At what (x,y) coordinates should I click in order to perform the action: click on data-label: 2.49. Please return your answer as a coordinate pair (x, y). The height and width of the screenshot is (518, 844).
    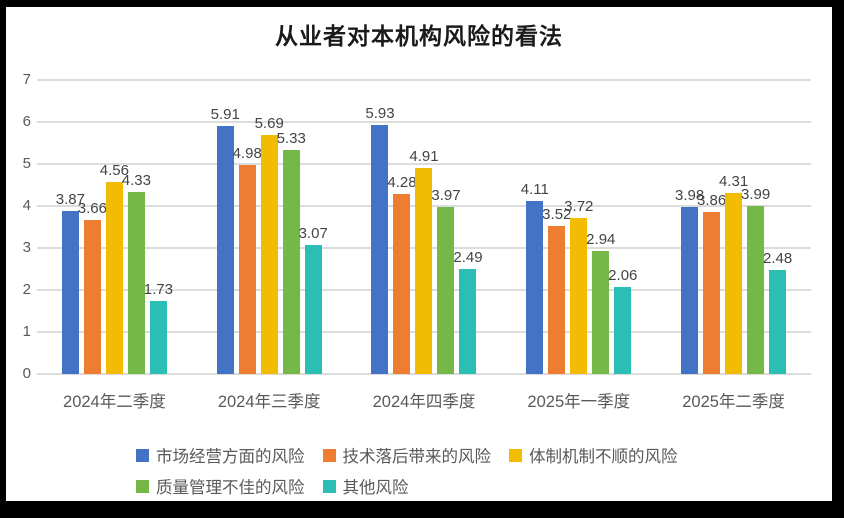
    Looking at the image, I should click on (468, 258).